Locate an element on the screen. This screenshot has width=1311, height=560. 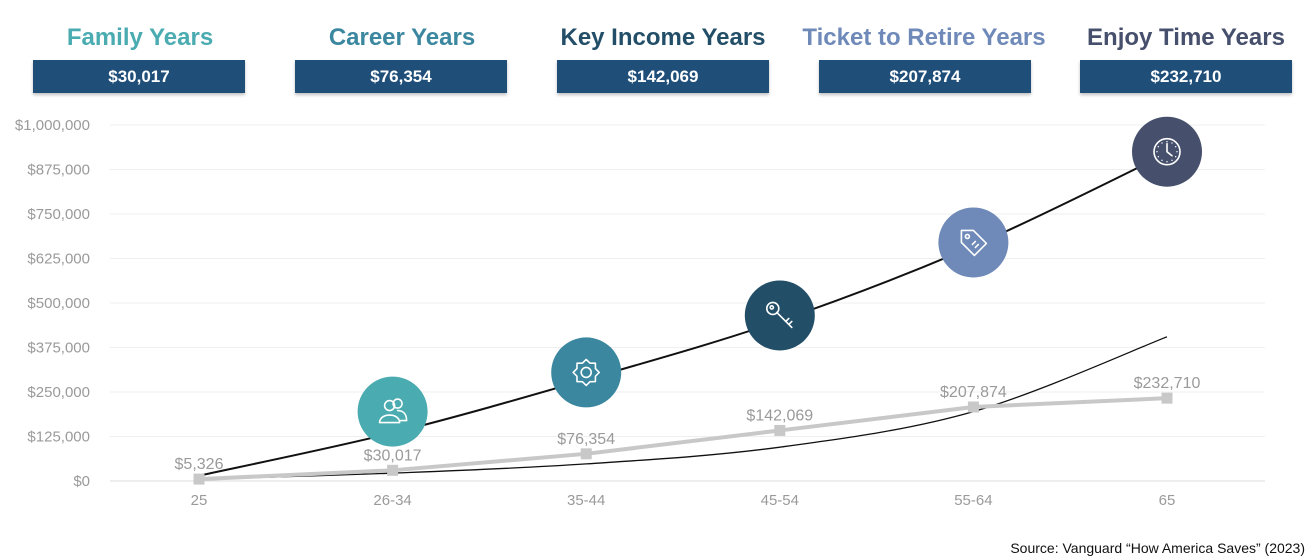
data-label: $232,710 is located at coordinates (1167, 383).